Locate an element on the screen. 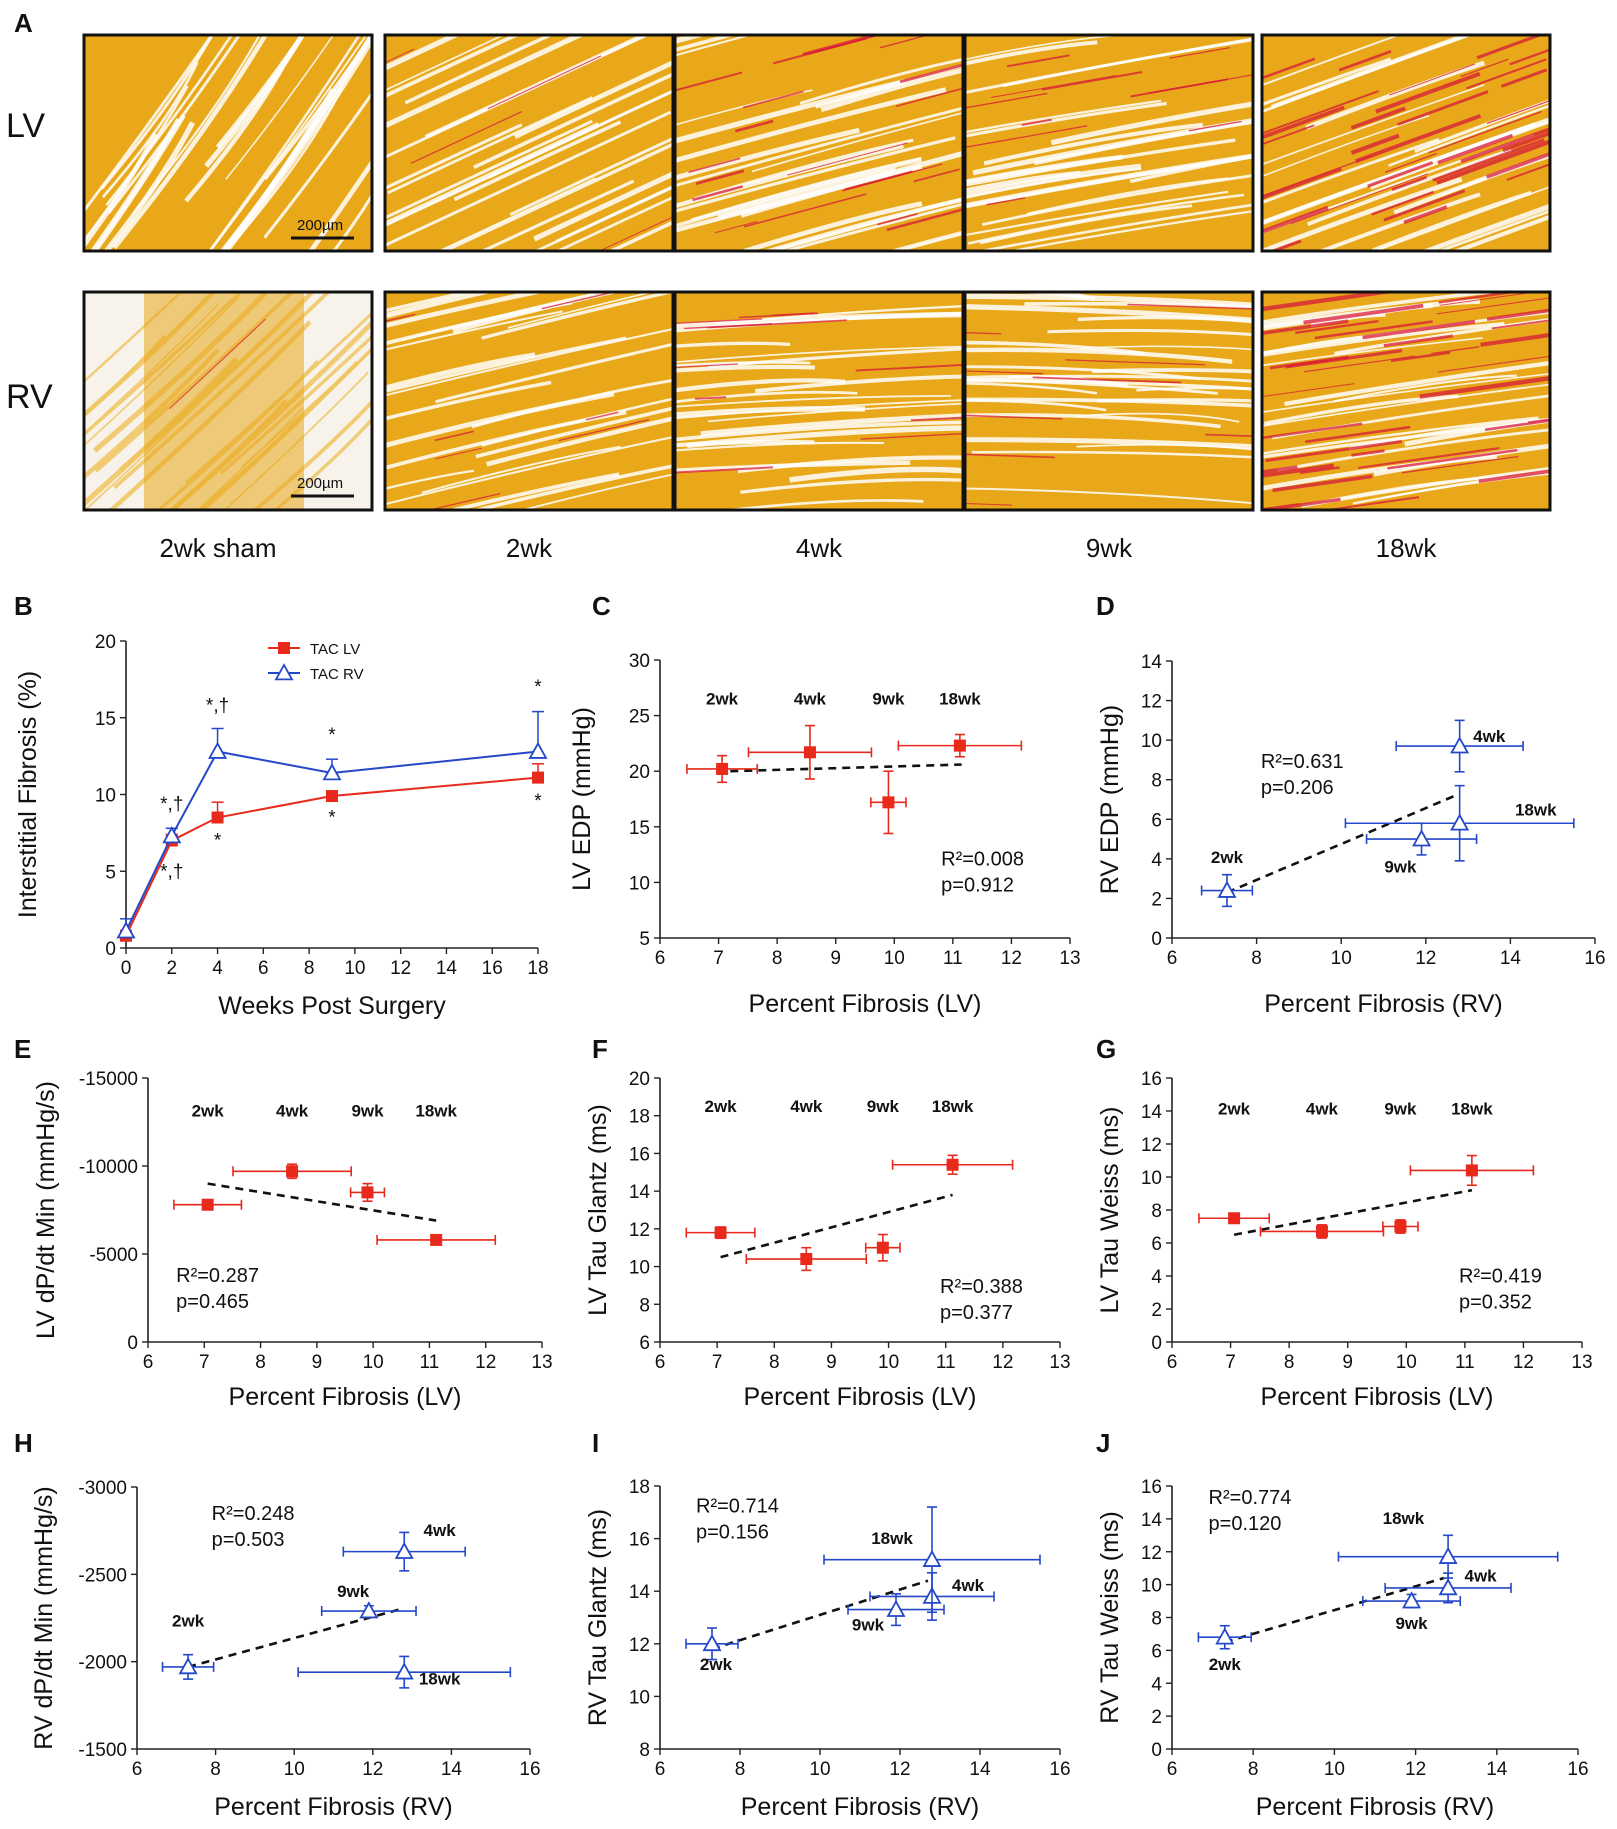 The image size is (1617, 1829). y-tick-label: 2 is located at coordinates (1156, 899).